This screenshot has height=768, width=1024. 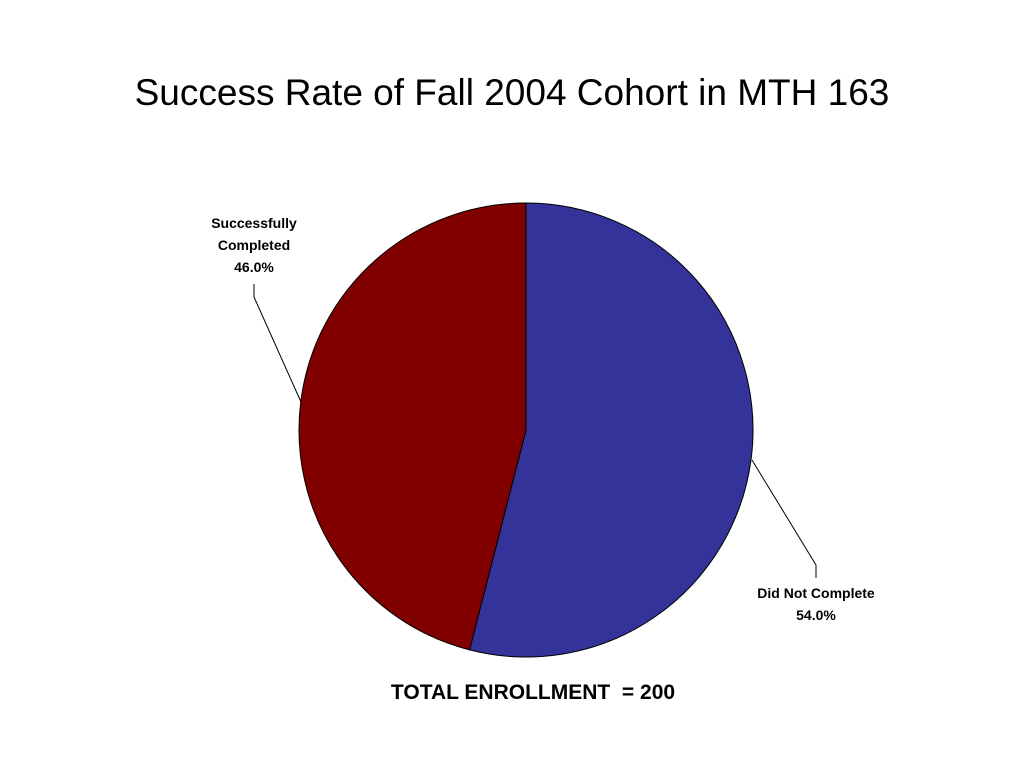 I want to click on slice-label-1: Successfully Completed 46.0%, so click(x=254, y=245).